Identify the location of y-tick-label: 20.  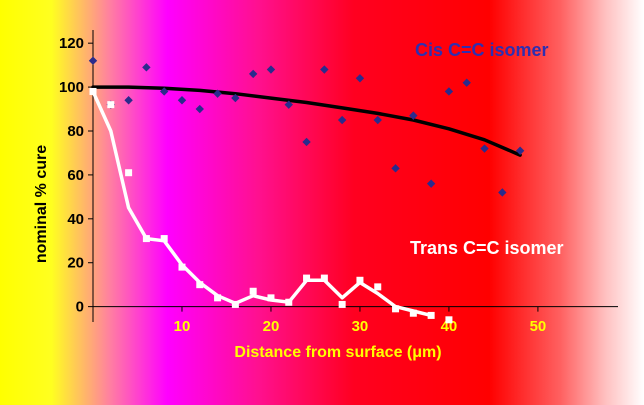
(75, 263).